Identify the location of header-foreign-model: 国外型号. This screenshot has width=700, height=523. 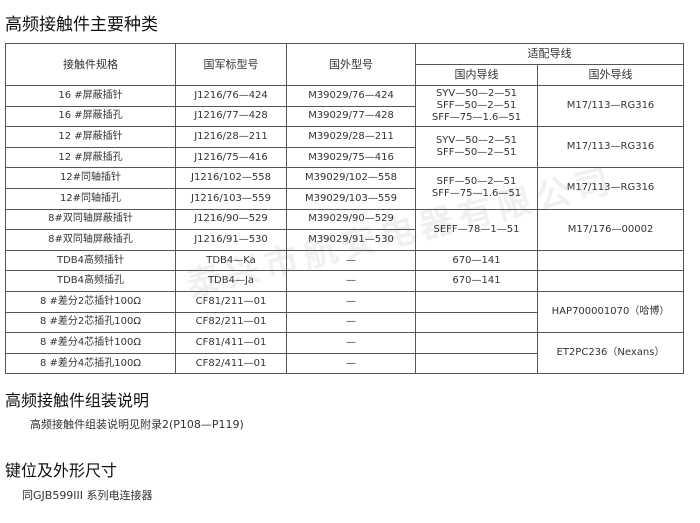
(351, 64).